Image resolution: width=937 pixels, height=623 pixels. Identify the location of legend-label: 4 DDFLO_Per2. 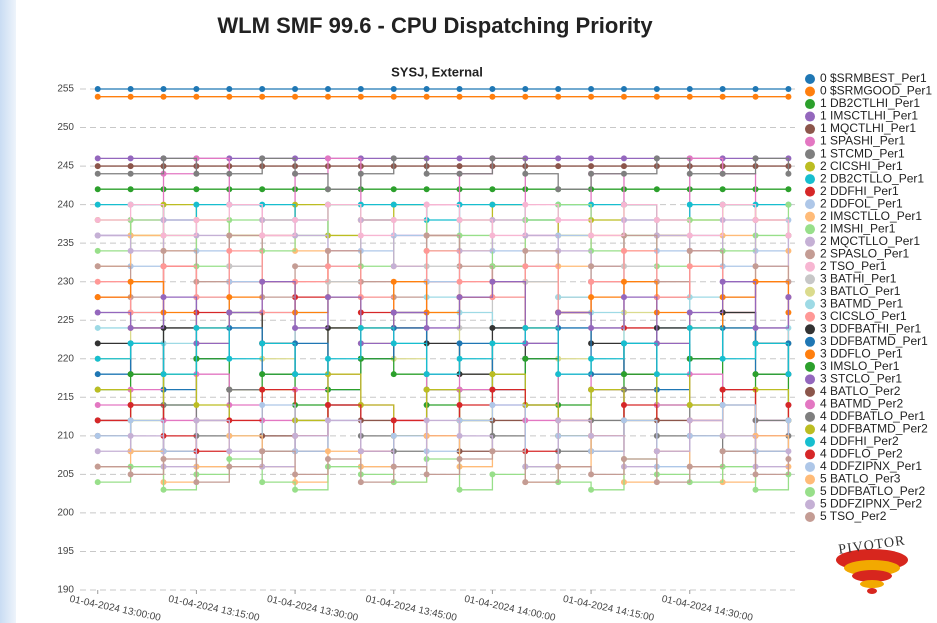
(861, 454).